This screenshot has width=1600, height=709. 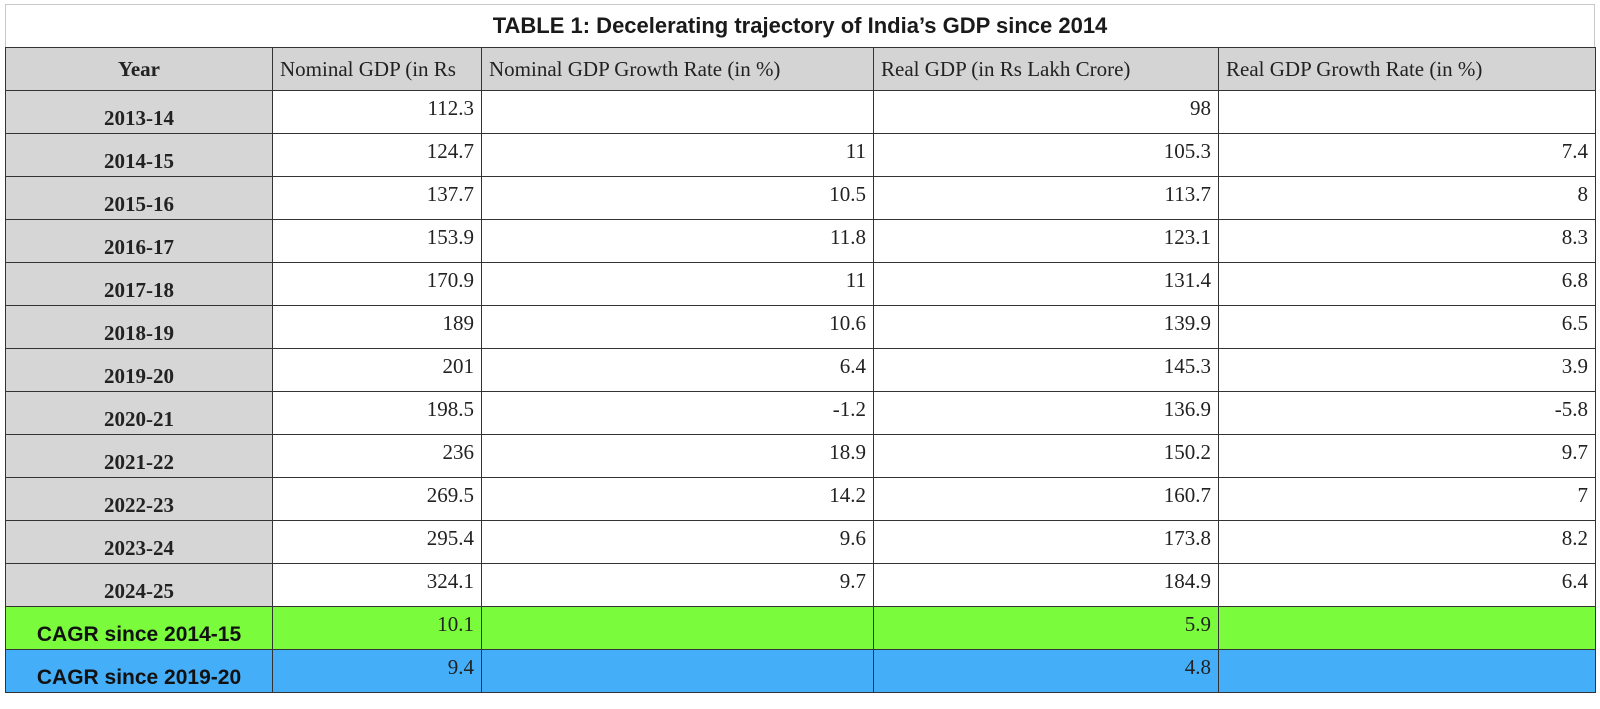 I want to click on nominal-gdp-cell: 124.7, so click(x=377, y=155).